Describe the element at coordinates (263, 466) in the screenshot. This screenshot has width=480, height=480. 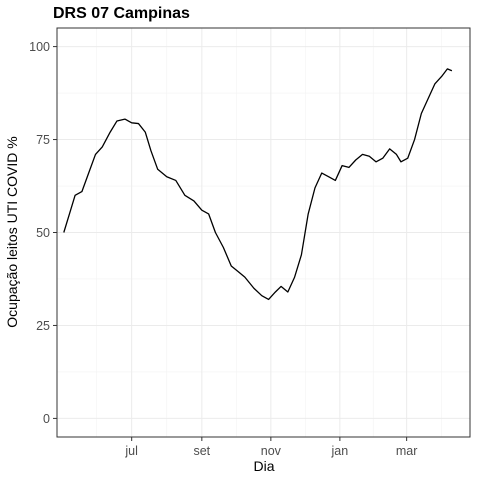
I see `x-axis-label: Dia` at that location.